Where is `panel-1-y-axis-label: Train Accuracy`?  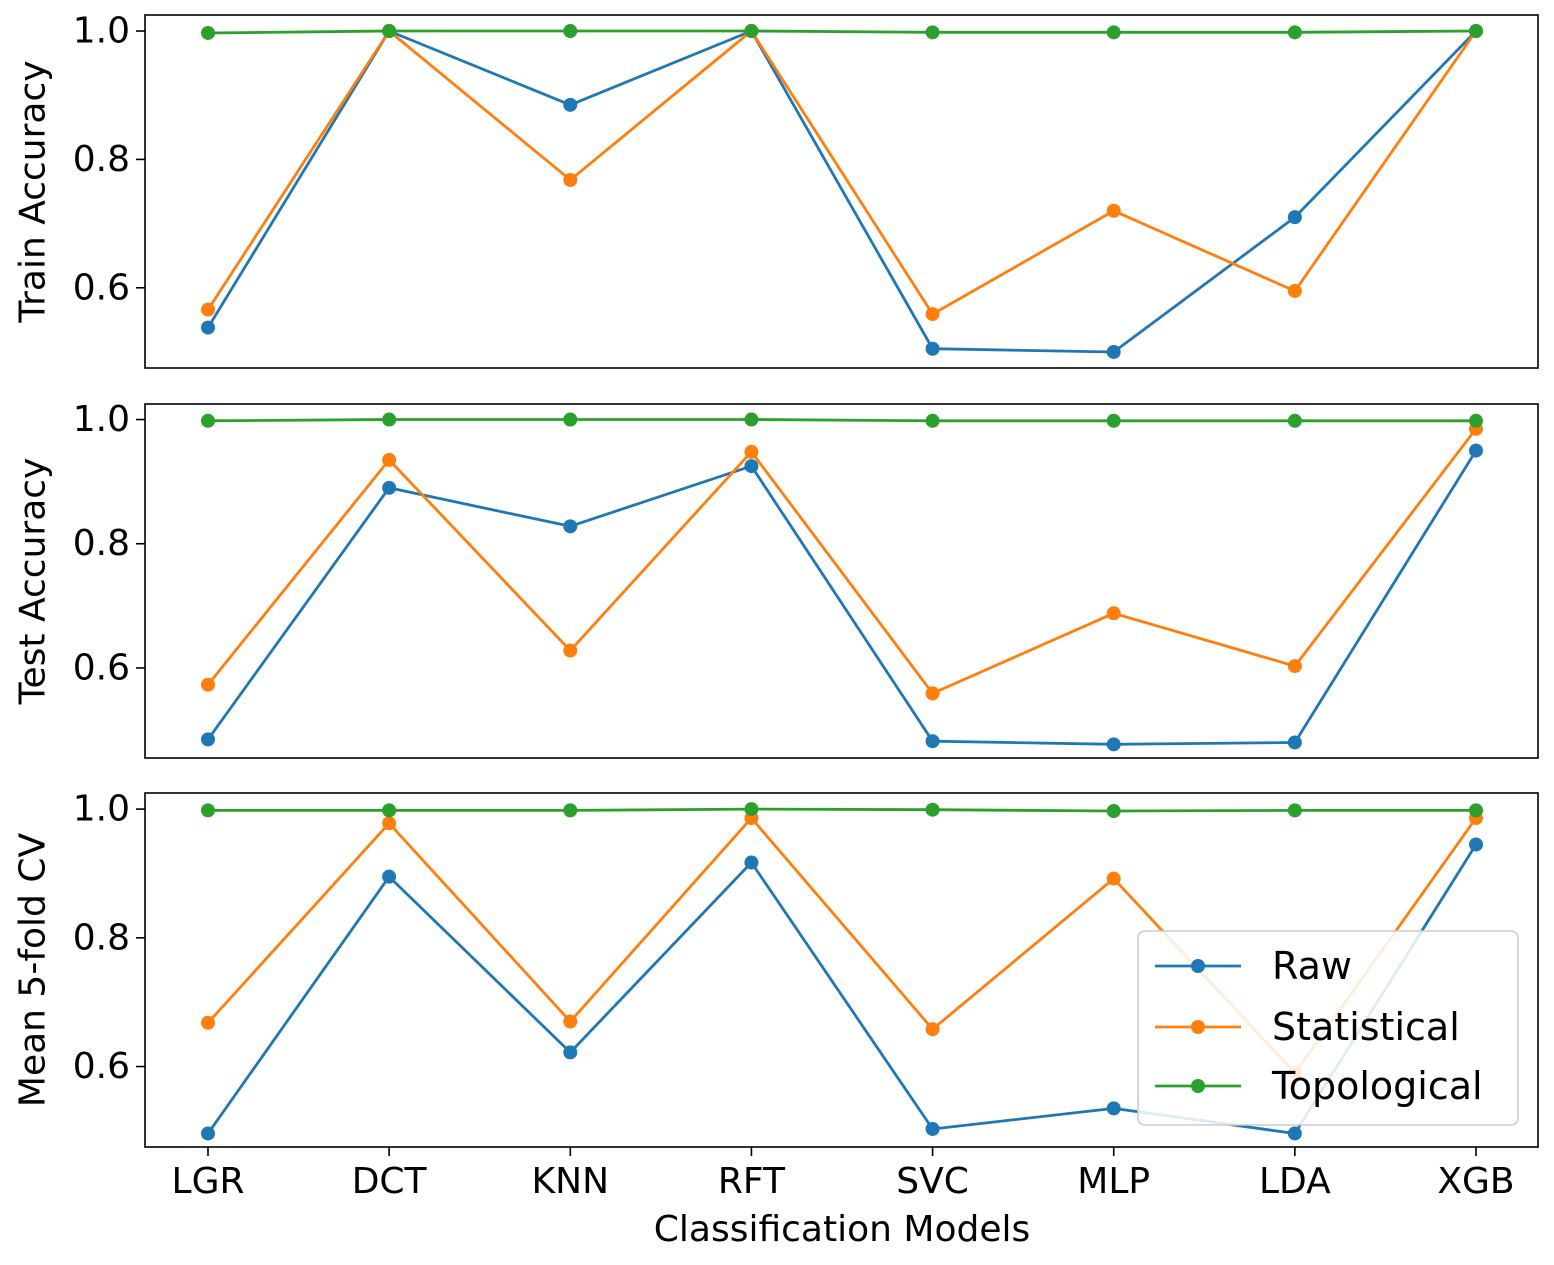 panel-1-y-axis-label: Train Accuracy is located at coordinates (33, 191).